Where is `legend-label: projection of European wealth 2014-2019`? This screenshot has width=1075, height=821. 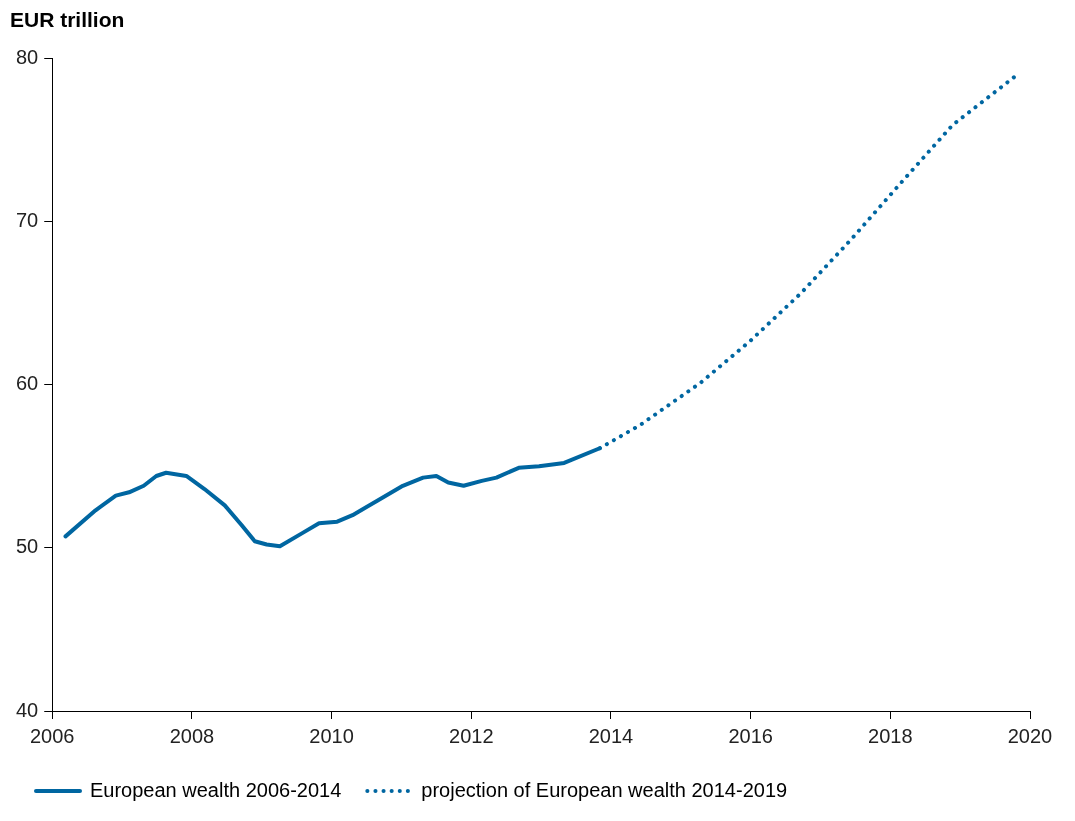 legend-label: projection of European wealth 2014-2019 is located at coordinates (604, 789).